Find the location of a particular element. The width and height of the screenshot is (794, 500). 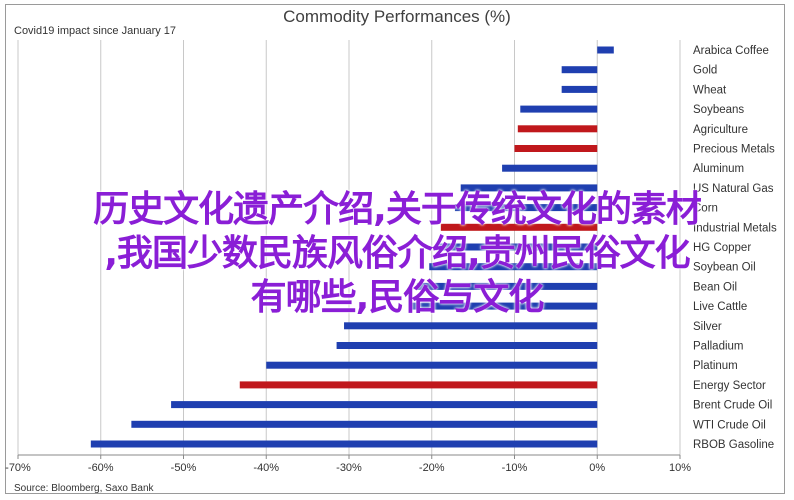

x-tick-label: -10% is located at coordinates (515, 468).